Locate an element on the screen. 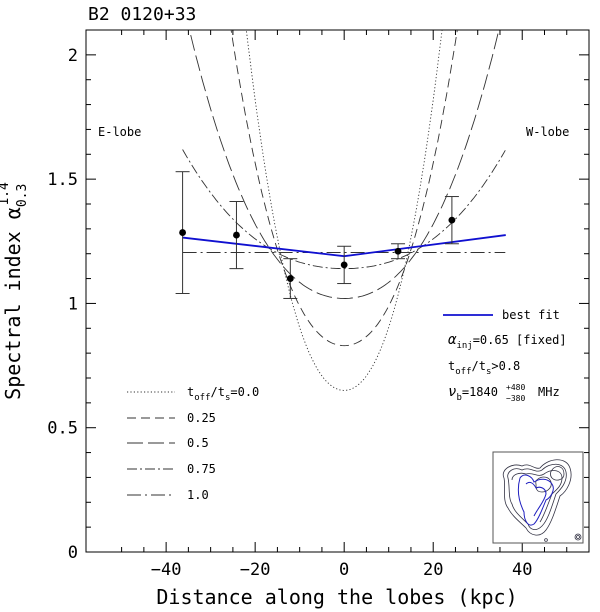  nu-b-annotation: νb=1840 is located at coordinates (473, 393).